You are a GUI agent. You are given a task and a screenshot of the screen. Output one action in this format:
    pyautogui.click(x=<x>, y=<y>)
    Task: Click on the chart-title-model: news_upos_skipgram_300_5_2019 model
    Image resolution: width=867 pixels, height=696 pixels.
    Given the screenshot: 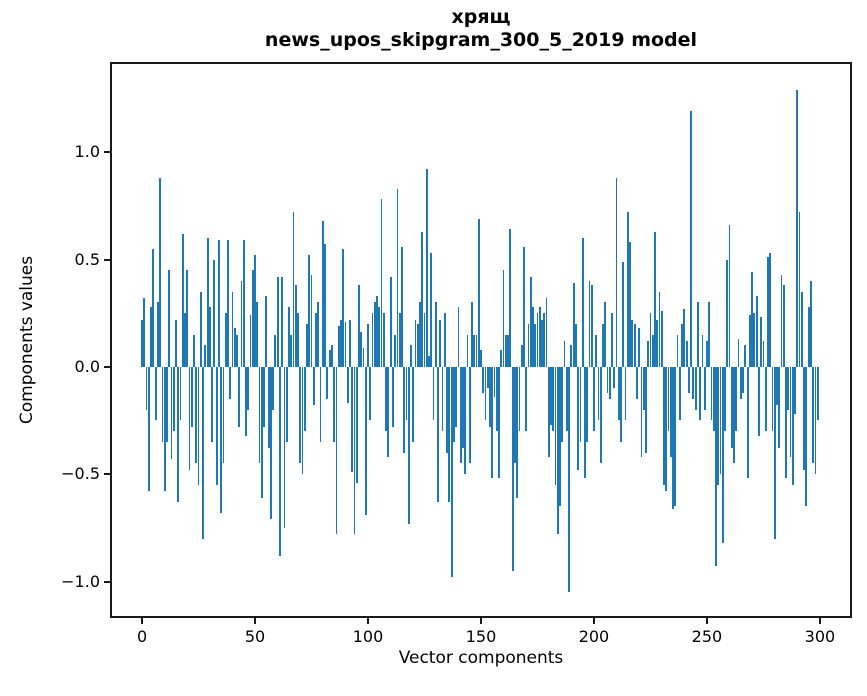 What is the action you would take?
    pyautogui.click(x=481, y=40)
    